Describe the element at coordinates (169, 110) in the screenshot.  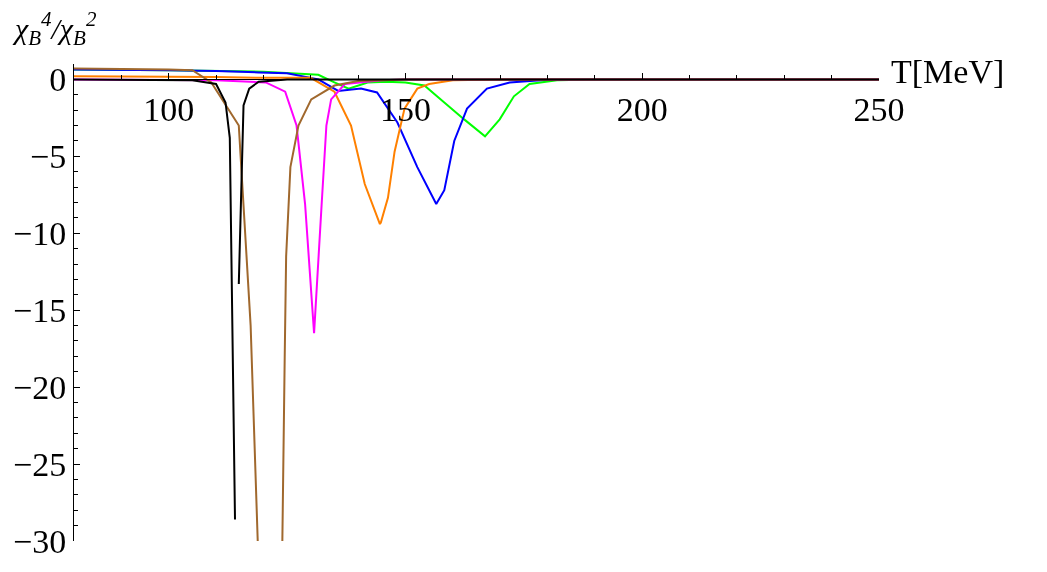
I see `x-tick-label: 100` at that location.